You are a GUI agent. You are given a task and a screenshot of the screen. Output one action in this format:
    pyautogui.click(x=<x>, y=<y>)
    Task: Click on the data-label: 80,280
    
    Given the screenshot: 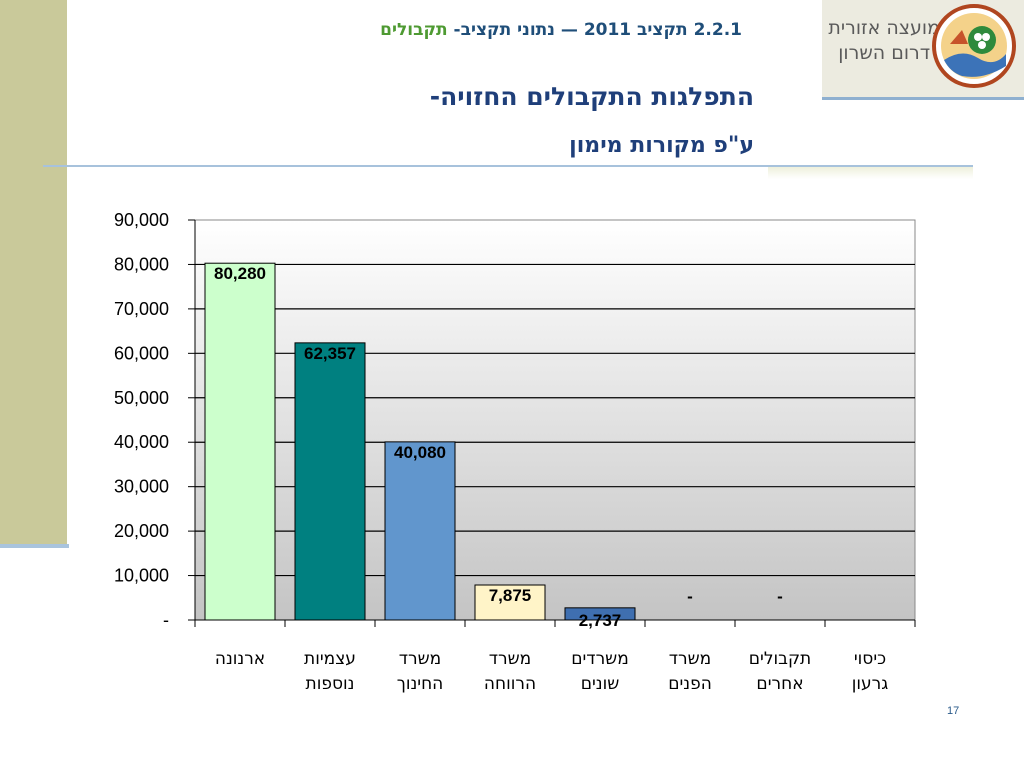 What is the action you would take?
    pyautogui.click(x=240, y=273)
    